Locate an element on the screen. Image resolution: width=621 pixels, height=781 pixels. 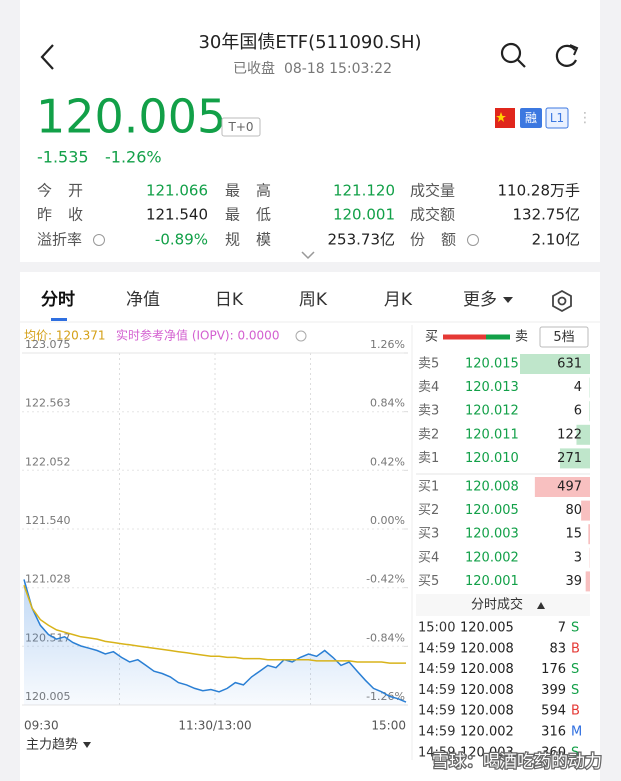
trade-price: 120.003 is located at coordinates (487, 752).